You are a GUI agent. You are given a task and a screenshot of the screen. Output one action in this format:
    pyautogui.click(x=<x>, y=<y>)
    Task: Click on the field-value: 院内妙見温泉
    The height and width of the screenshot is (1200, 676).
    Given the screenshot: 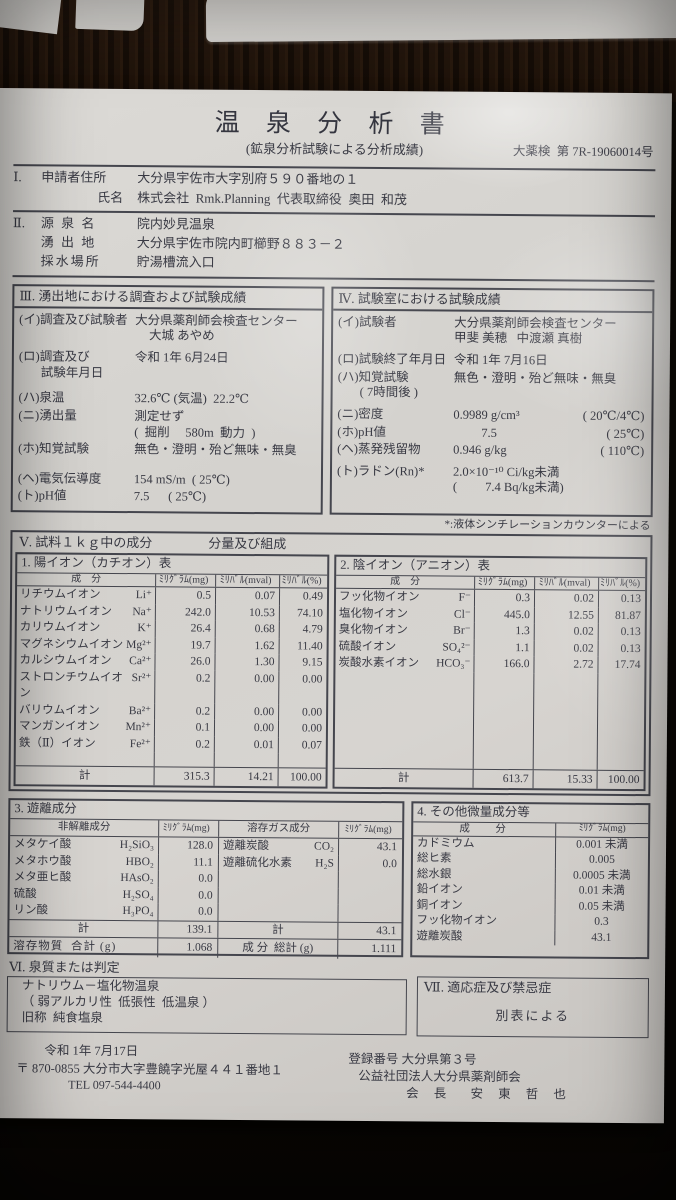 What is the action you would take?
    pyautogui.click(x=176, y=223)
    